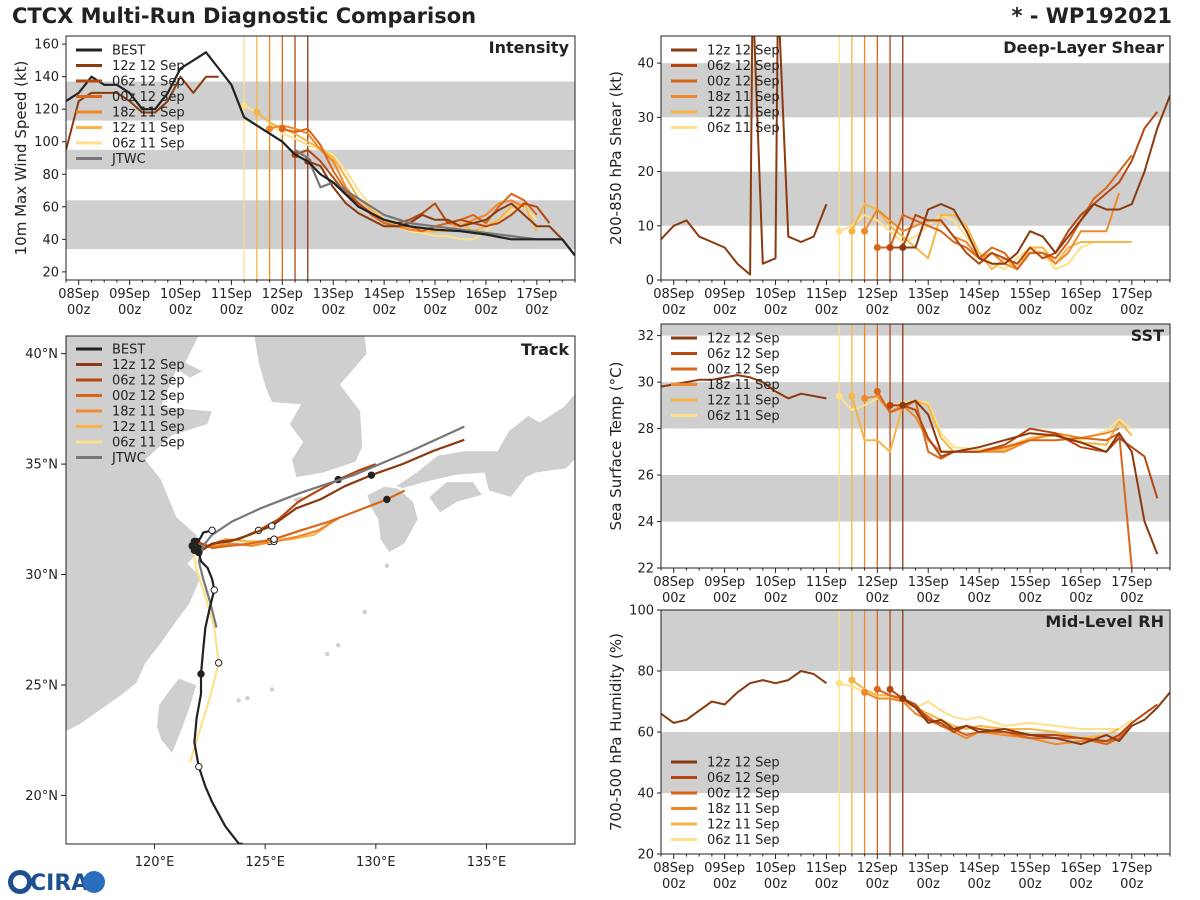 The image size is (1200, 900). Describe the element at coordinates (645, 118) in the screenshot. I see `shear-ytick-label-30: 30` at that location.